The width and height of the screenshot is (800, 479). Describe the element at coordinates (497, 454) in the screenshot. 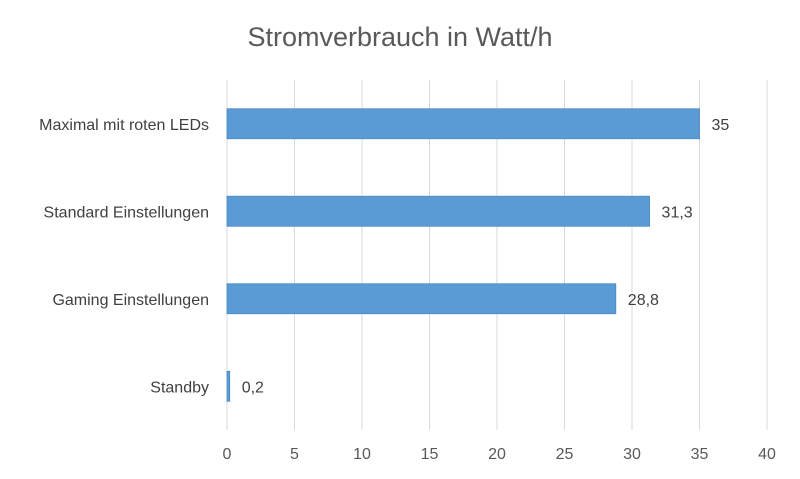

I see `x-tick-label: 20` at that location.